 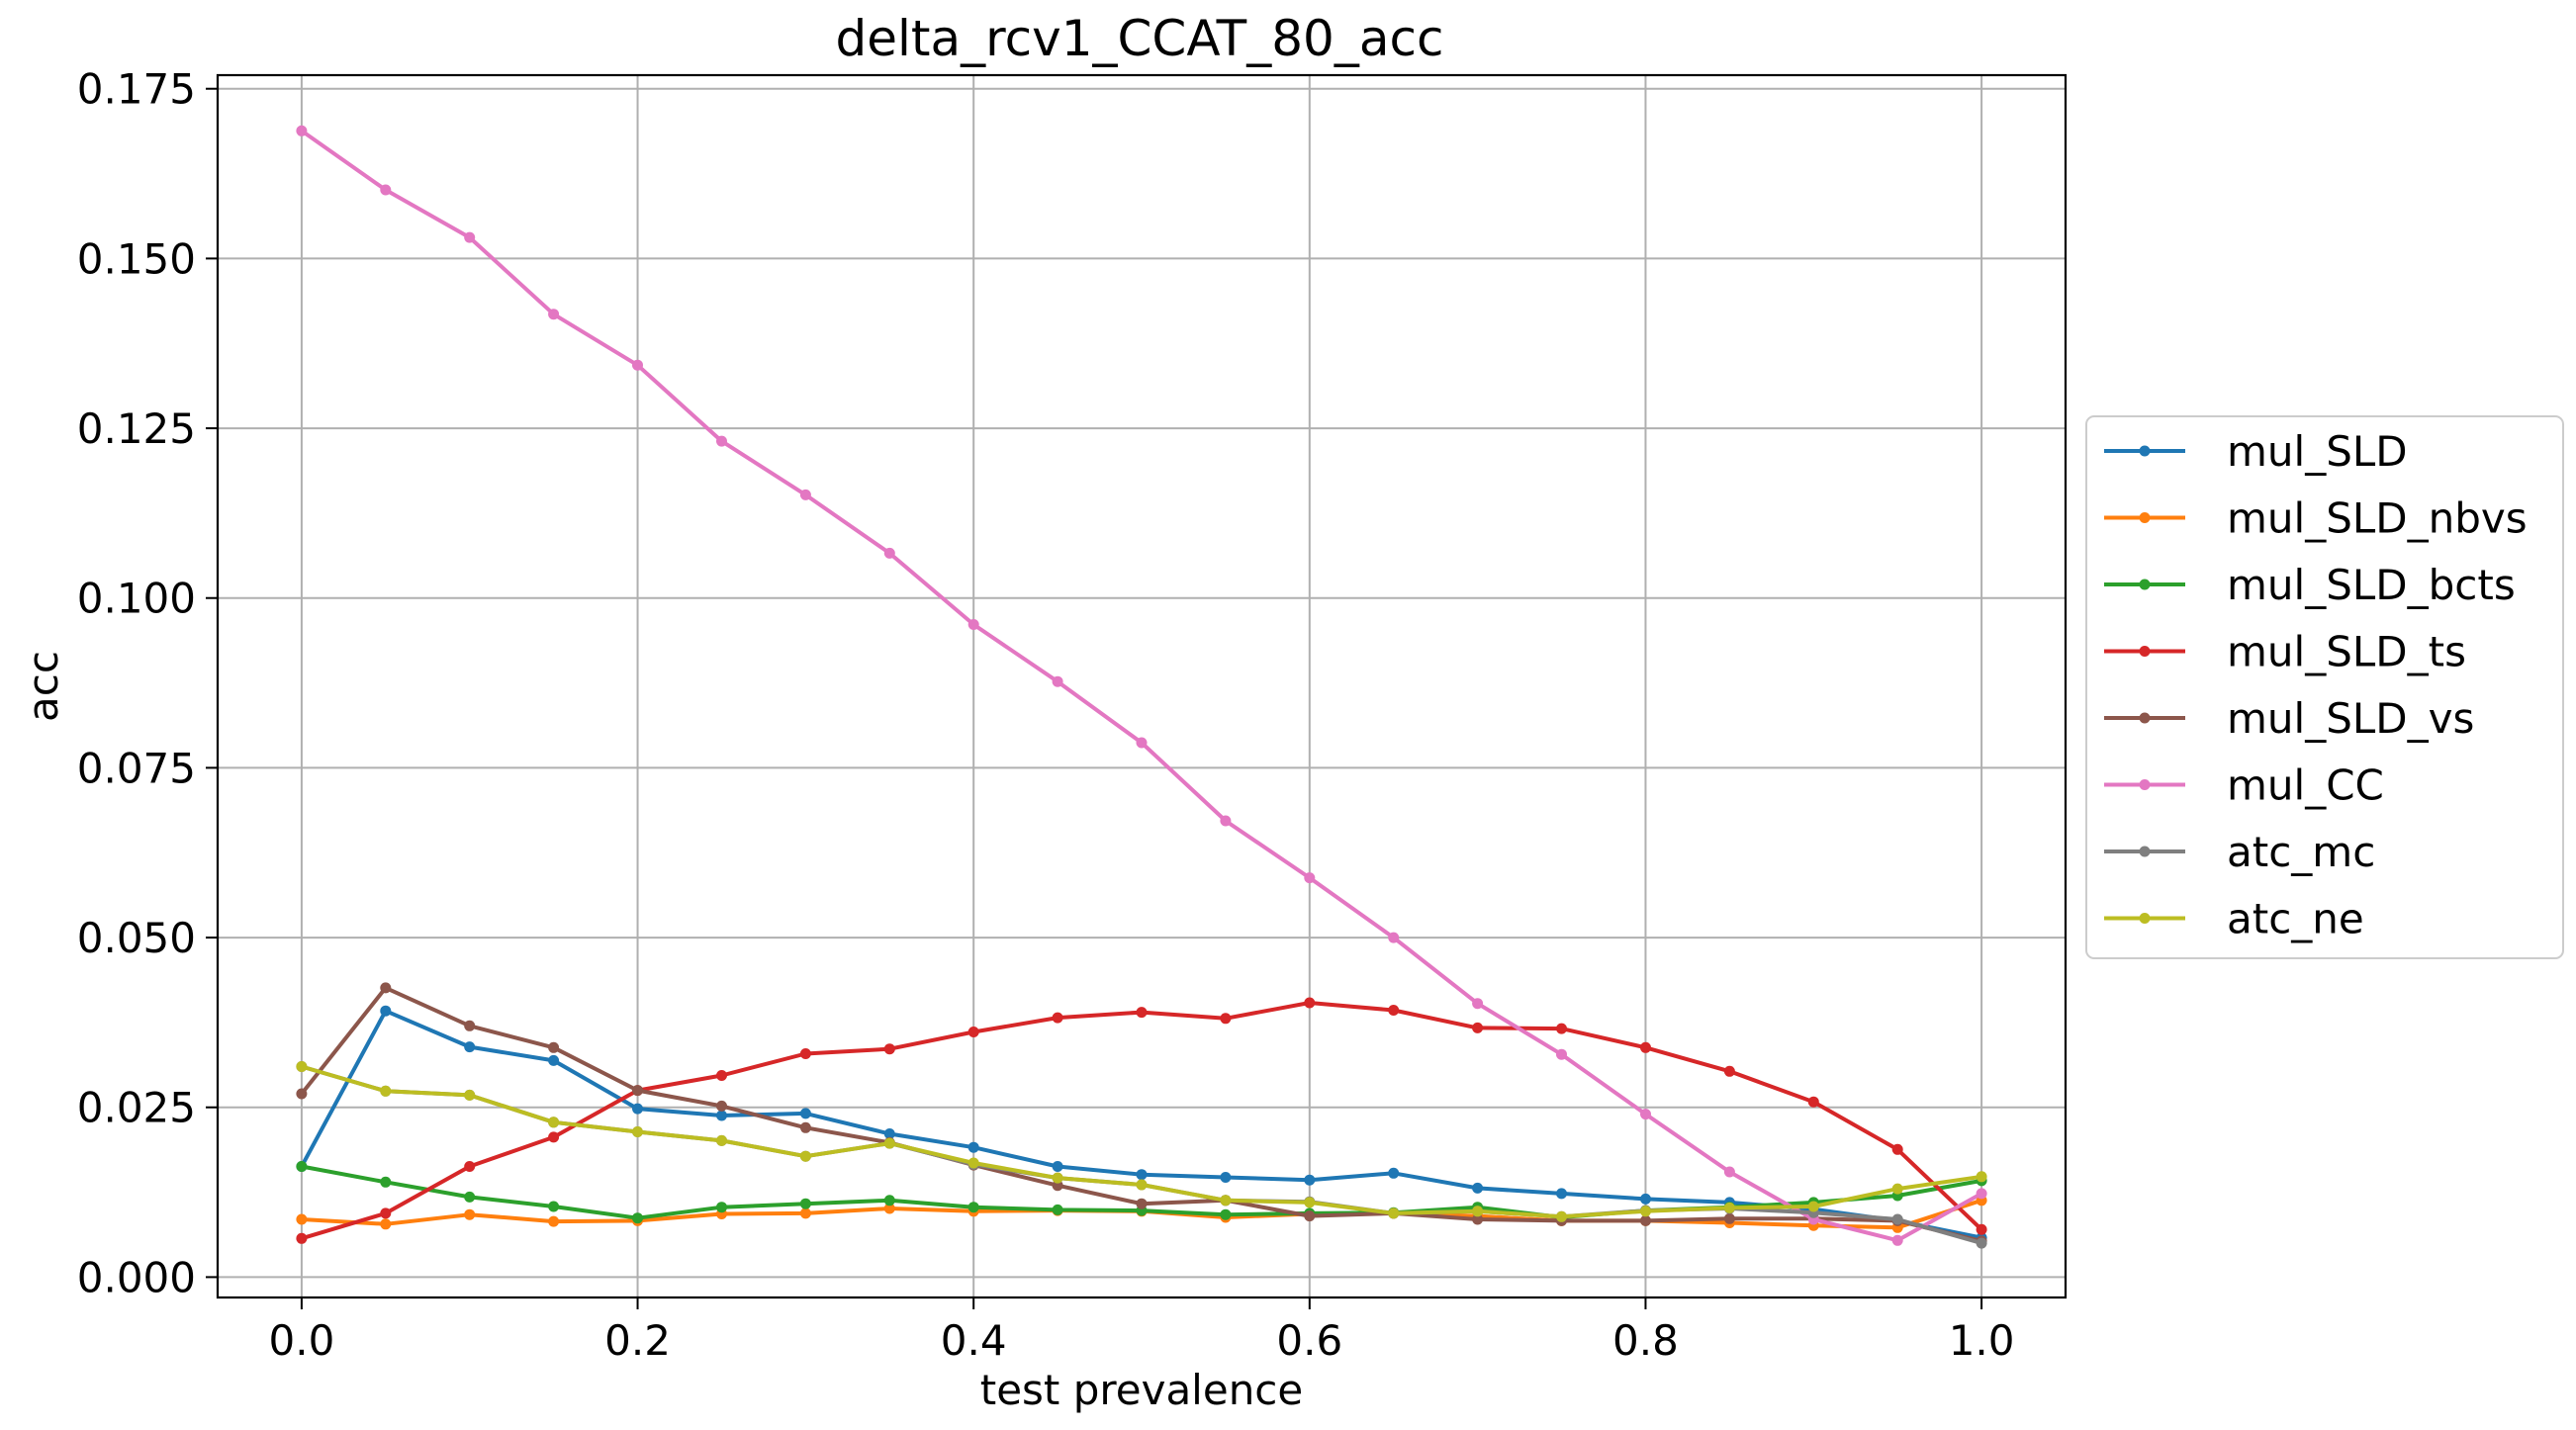 I want to click on x-tick-label: 0.4, so click(x=974, y=1341).